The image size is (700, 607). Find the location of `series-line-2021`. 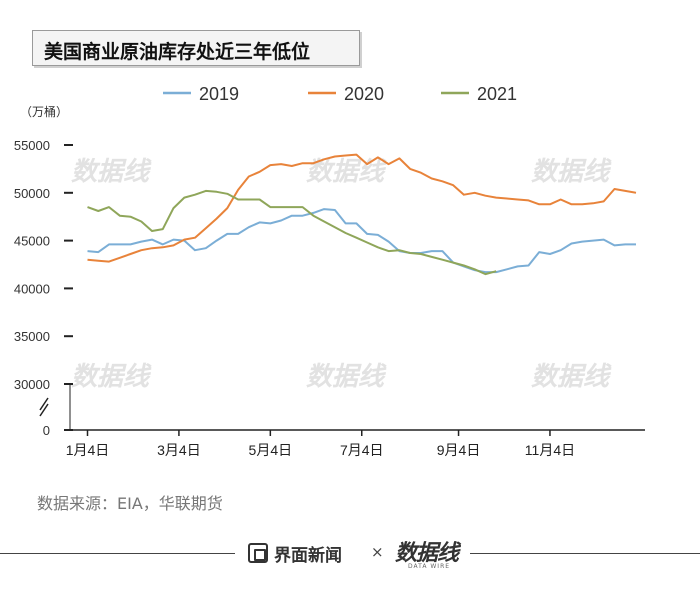

series-line-2021 is located at coordinates (292, 232).